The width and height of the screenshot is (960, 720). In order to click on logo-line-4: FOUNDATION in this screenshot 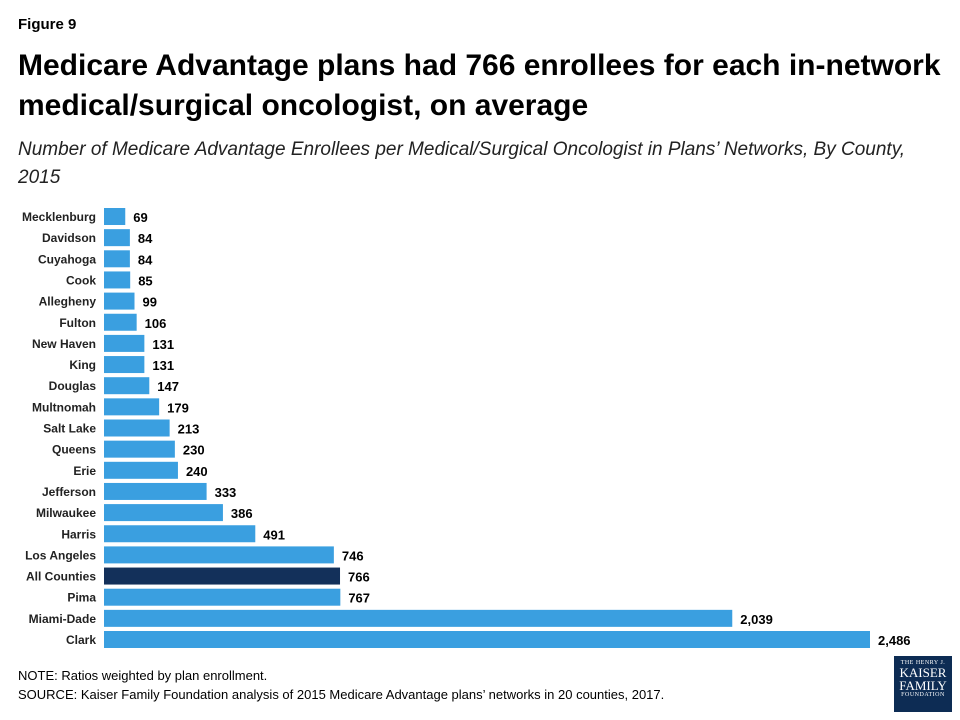, I will do `click(923, 695)`.